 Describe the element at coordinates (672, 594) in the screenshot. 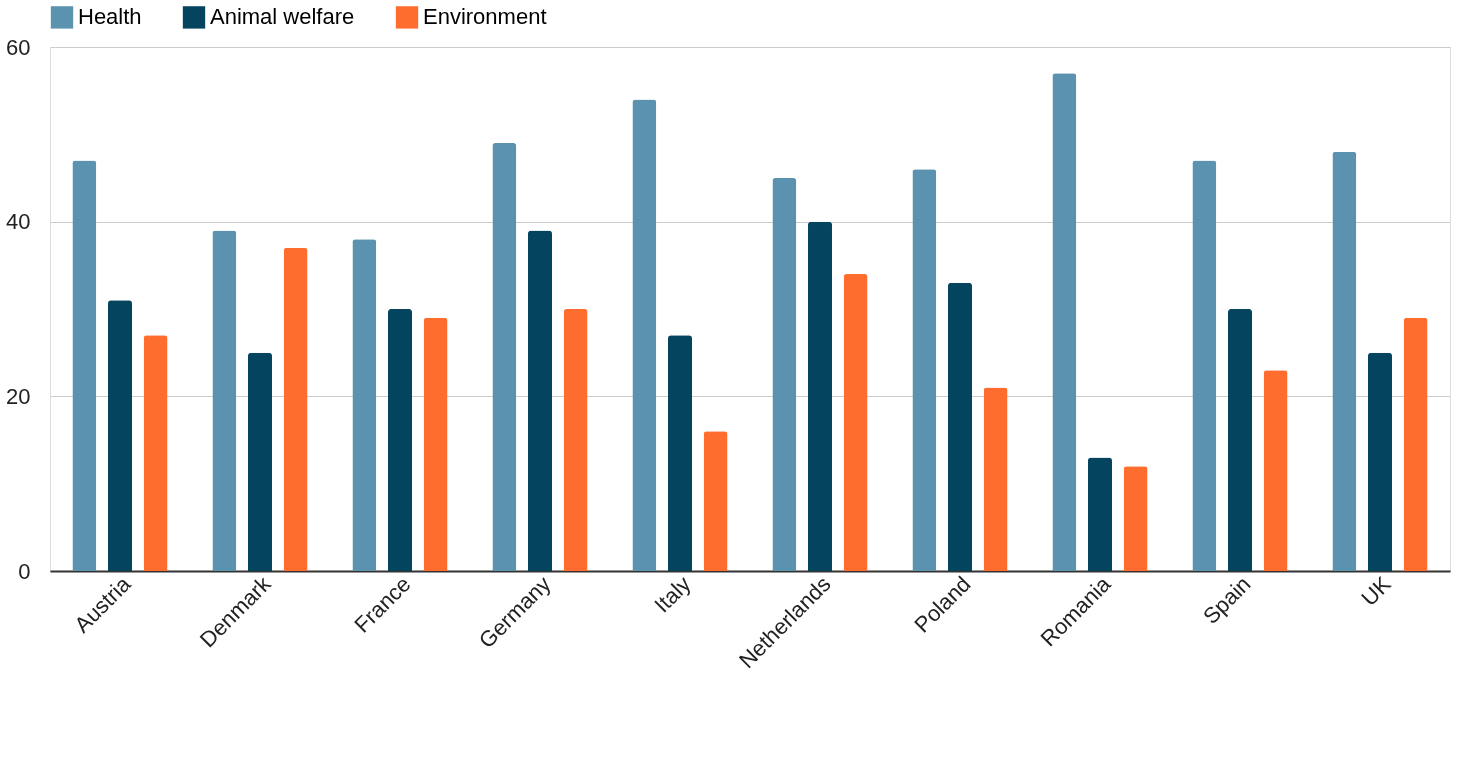

I see `x-tick-label: Italy` at that location.